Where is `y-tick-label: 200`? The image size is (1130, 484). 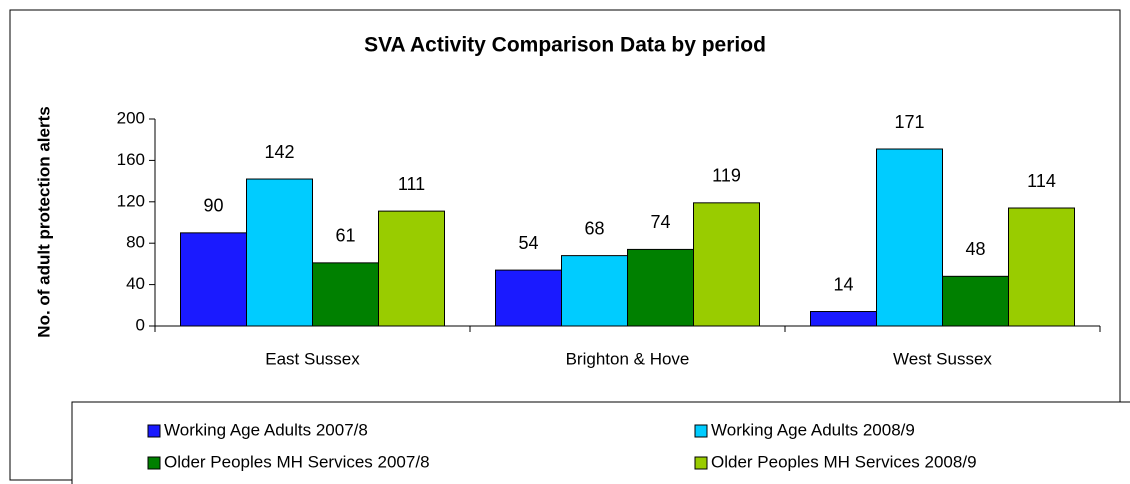
y-tick-label: 200 is located at coordinates (131, 117).